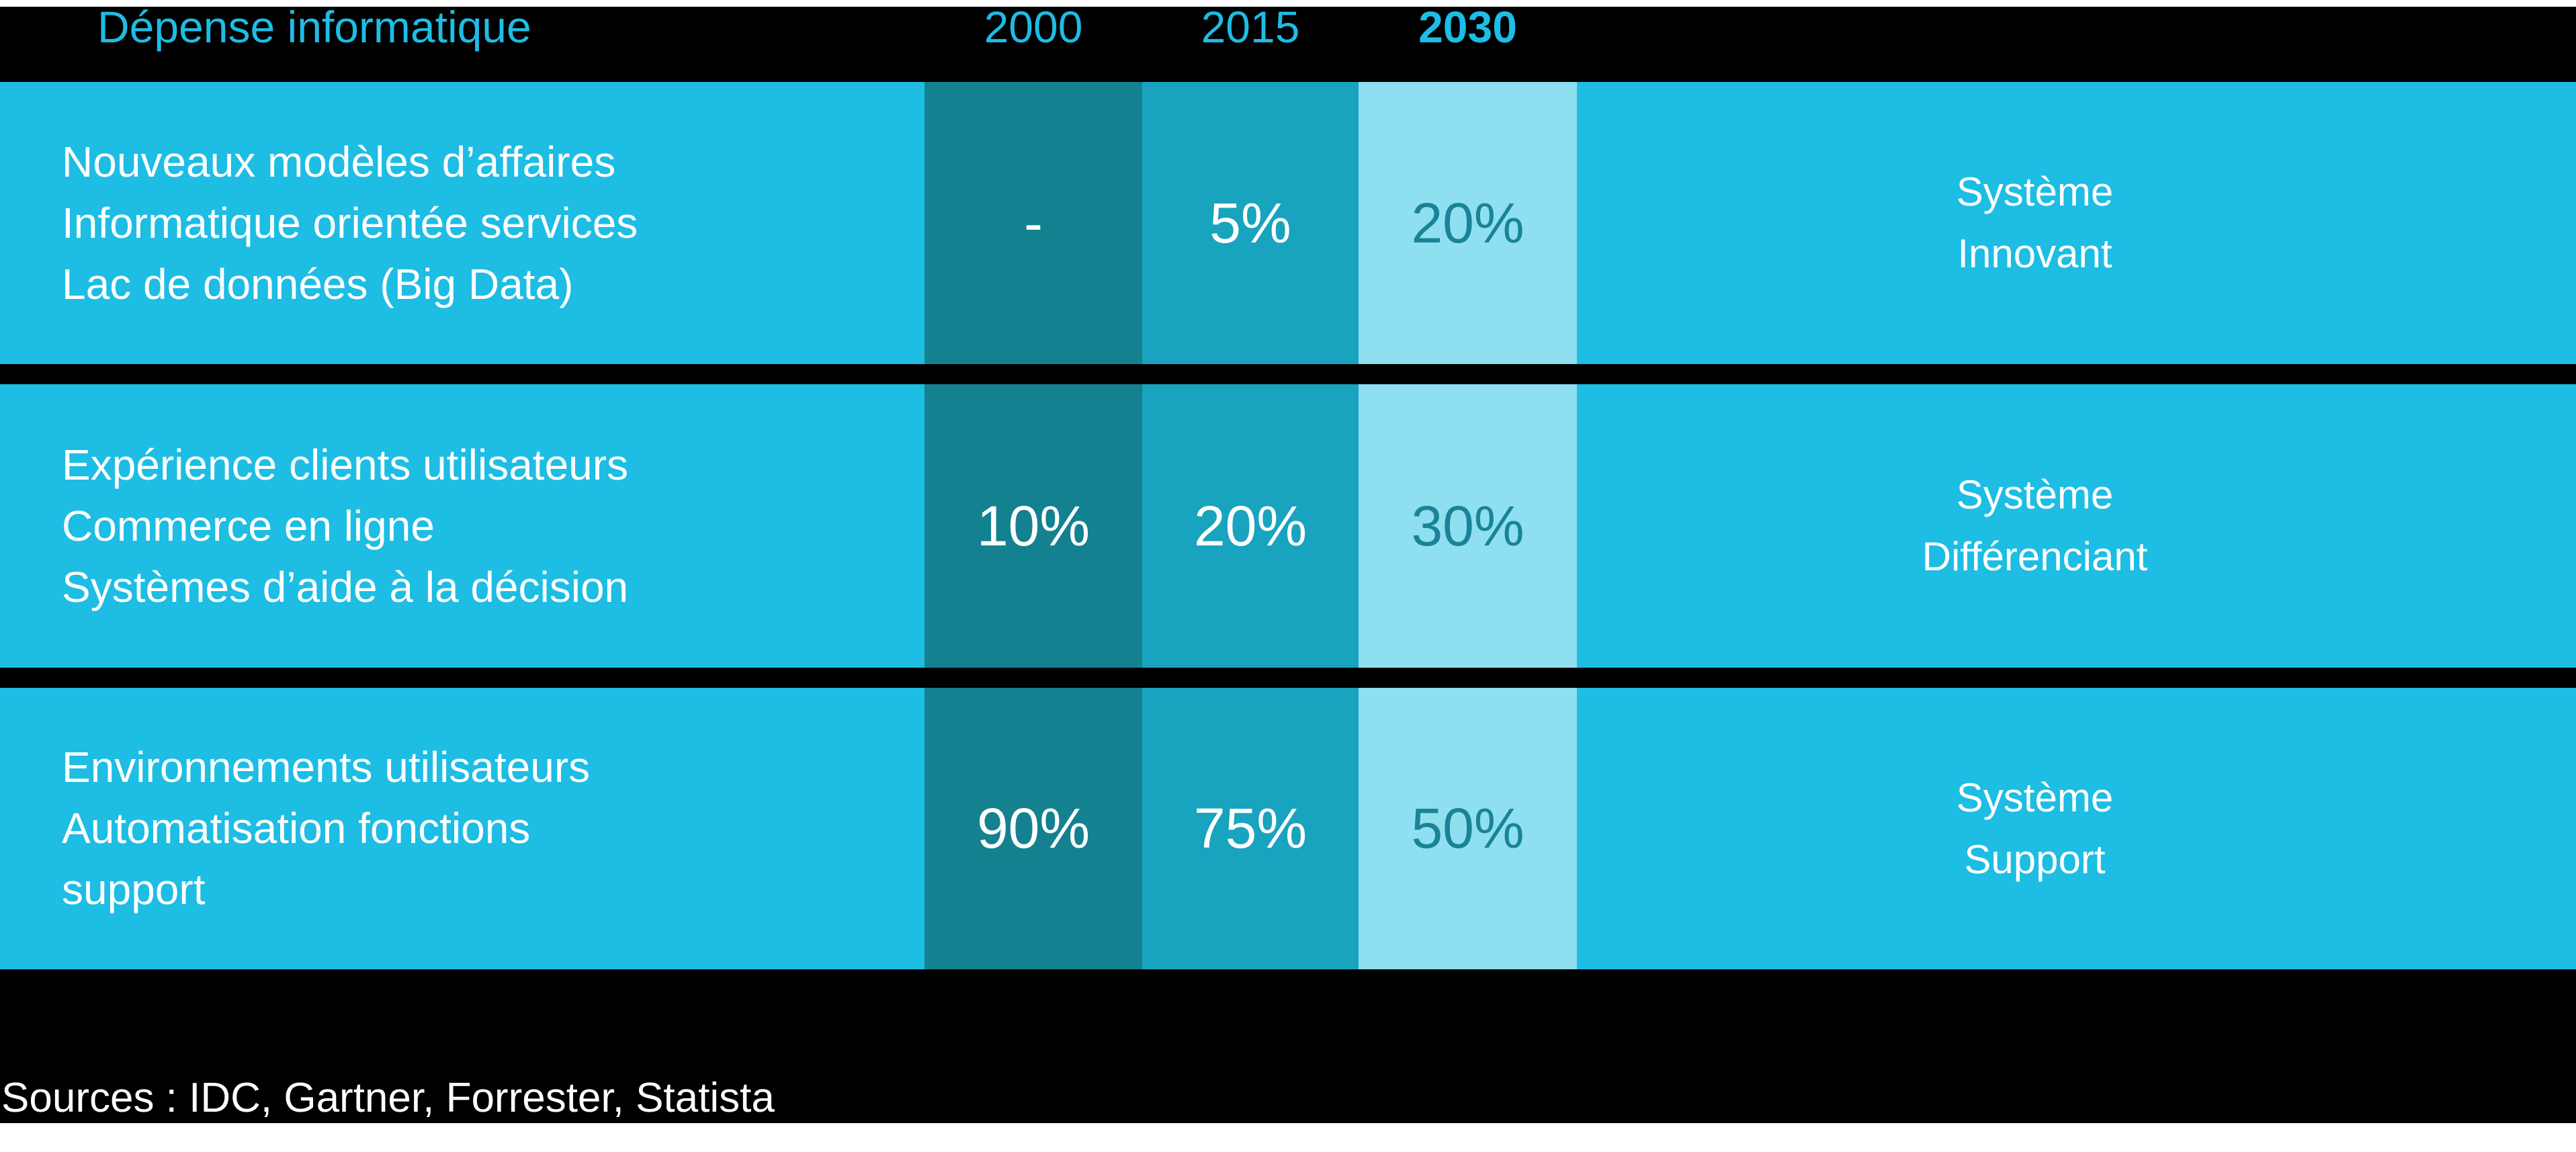 The image size is (2576, 1152). I want to click on column-header-2000: 2000, so click(1033, 27).